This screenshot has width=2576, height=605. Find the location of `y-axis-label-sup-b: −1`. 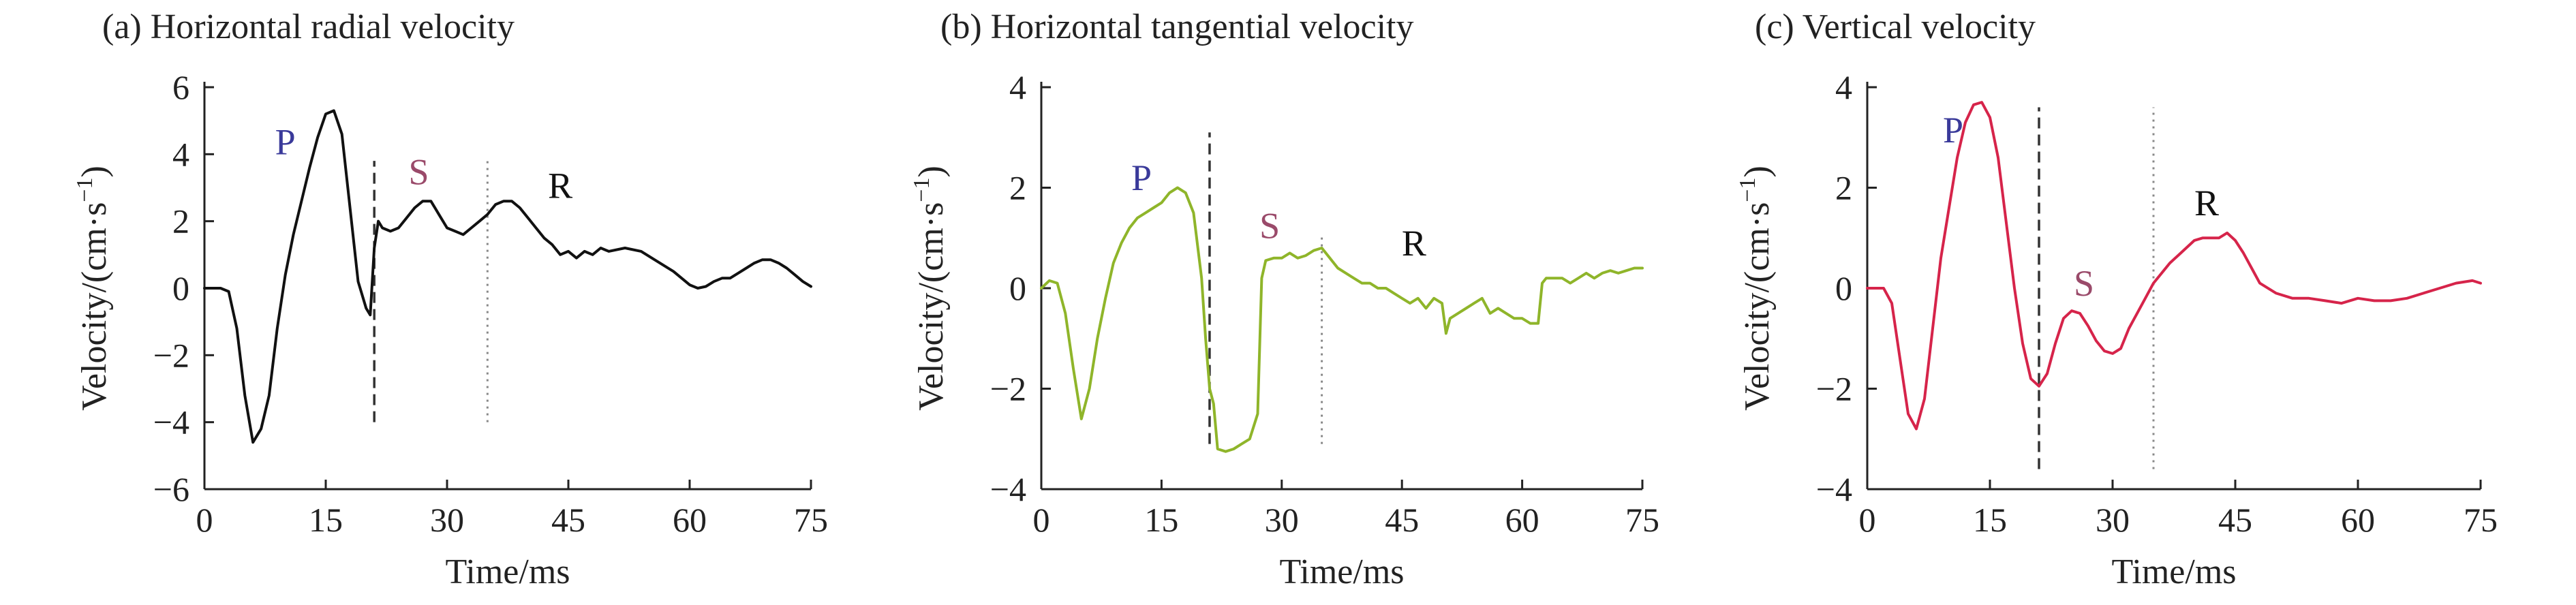

y-axis-label-sup-b: −1 is located at coordinates (921, 190).